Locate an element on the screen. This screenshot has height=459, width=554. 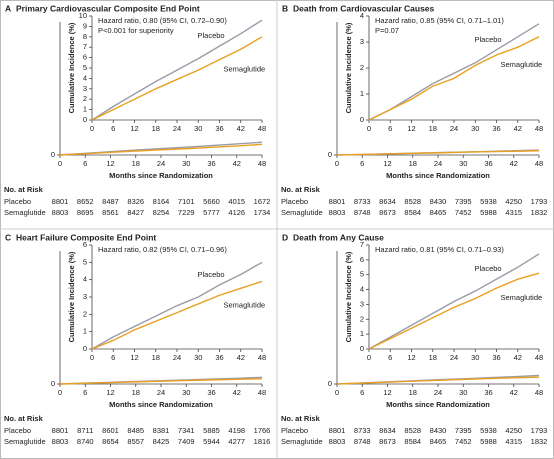
inset-y-tick-label: 9 is located at coordinates (85, 25).